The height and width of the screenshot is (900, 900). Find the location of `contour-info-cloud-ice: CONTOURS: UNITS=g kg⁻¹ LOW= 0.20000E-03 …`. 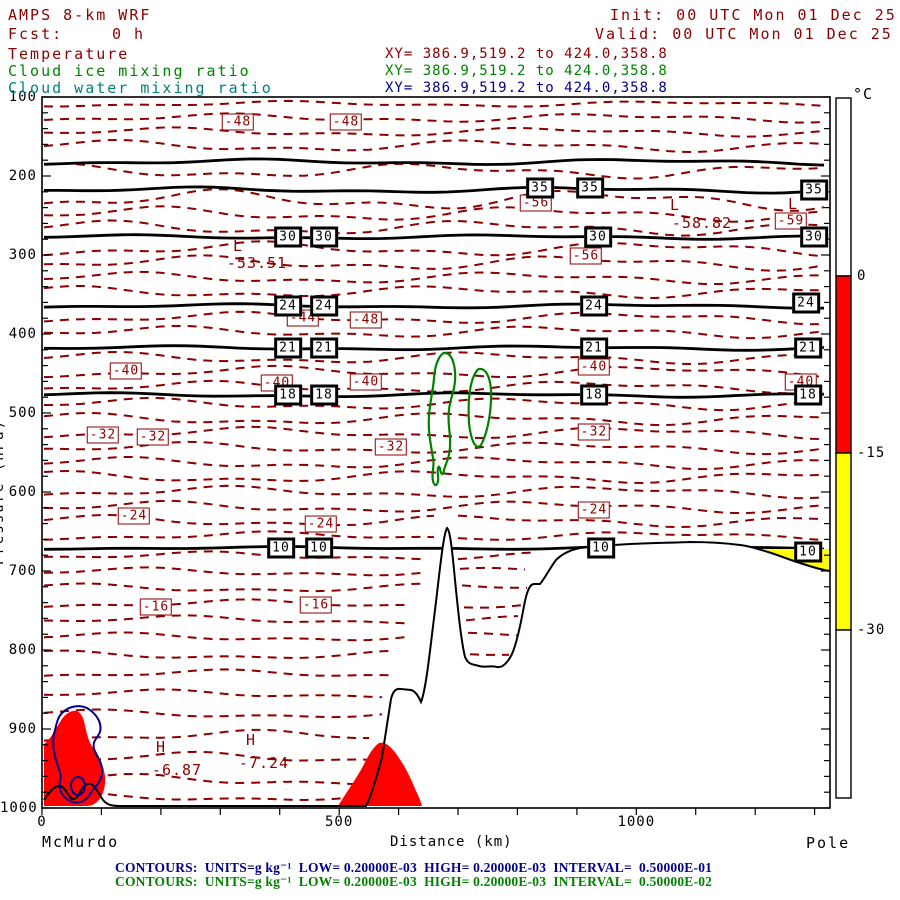

contour-info-cloud-ice: CONTOURS: UNITS=g kg⁻¹ LOW= 0.20000E-03 … is located at coordinates (414, 881).